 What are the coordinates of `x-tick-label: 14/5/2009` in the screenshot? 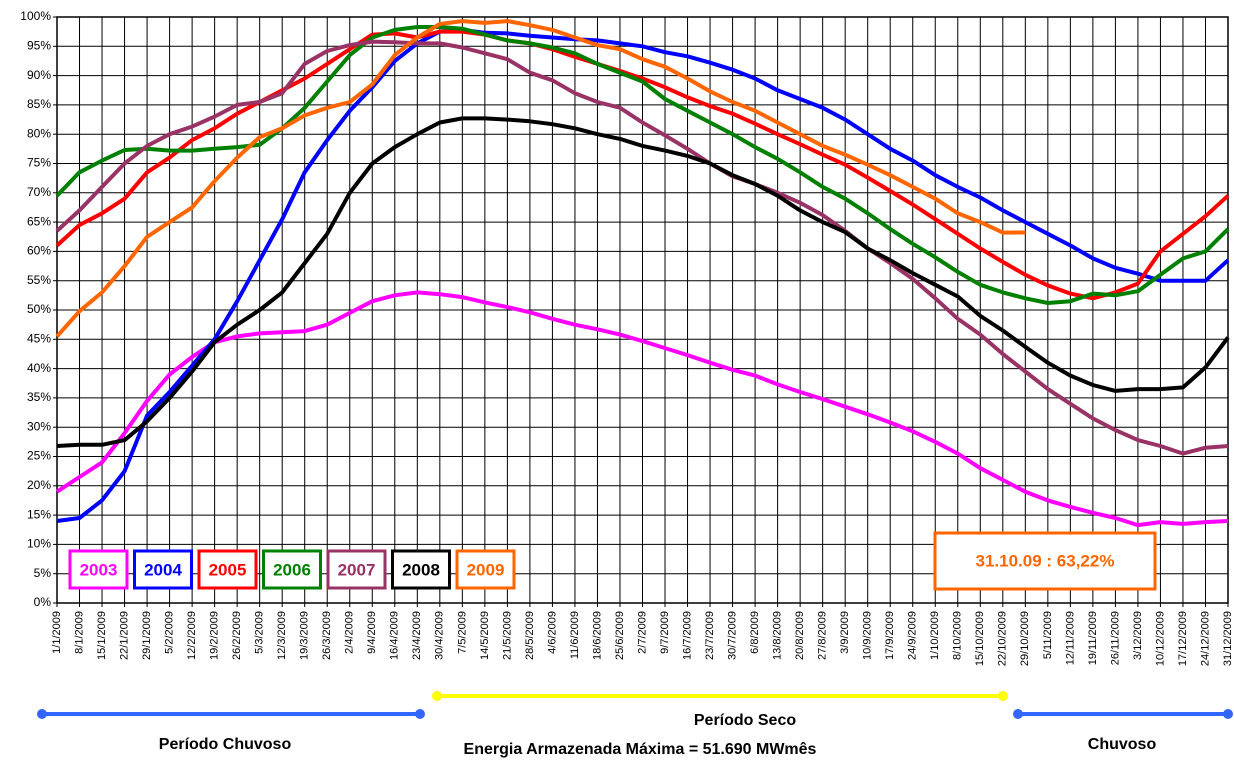 It's located at (485, 635).